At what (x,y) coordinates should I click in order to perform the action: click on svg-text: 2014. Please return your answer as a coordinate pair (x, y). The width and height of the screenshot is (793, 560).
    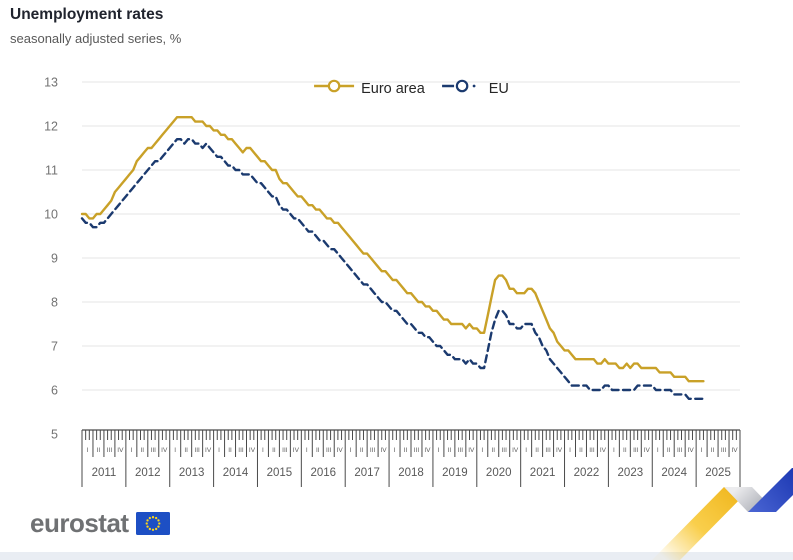
    Looking at the image, I should click on (236, 473).